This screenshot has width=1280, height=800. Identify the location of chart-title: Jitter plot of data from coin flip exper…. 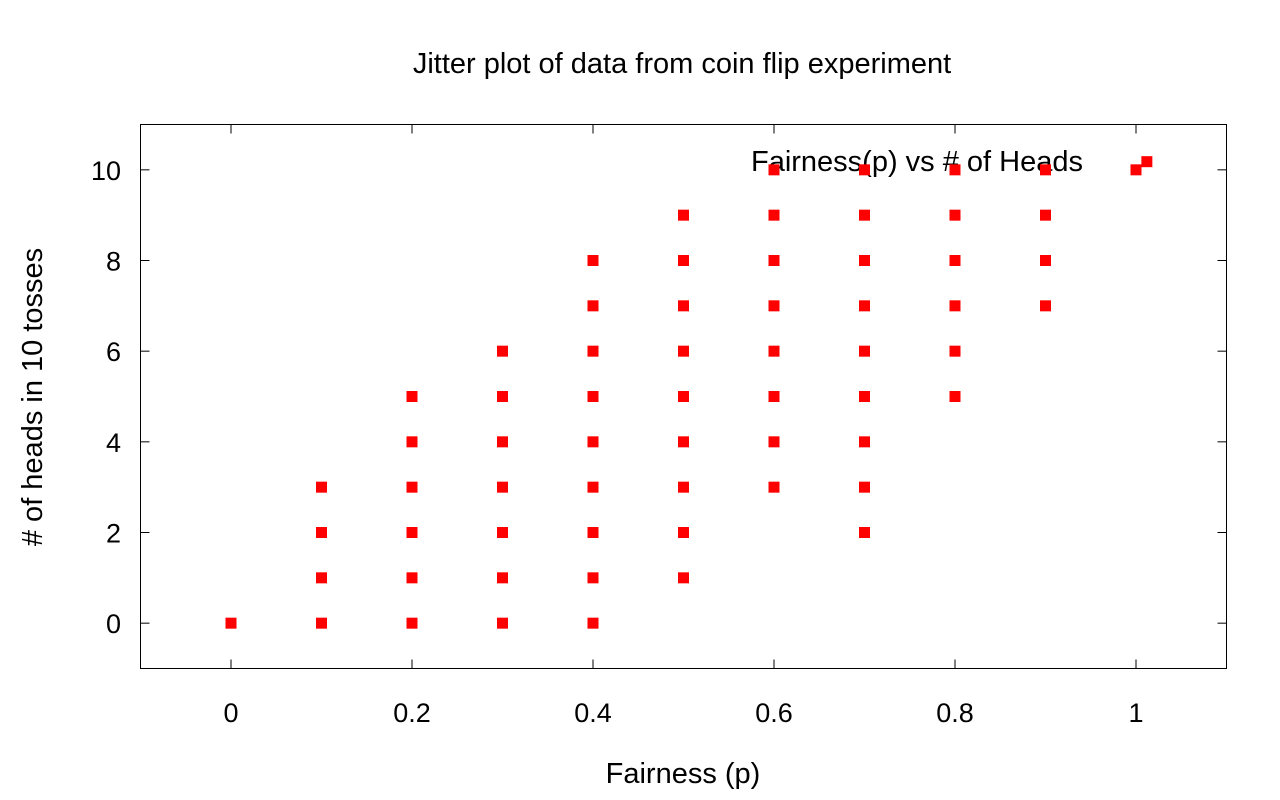
(682, 64).